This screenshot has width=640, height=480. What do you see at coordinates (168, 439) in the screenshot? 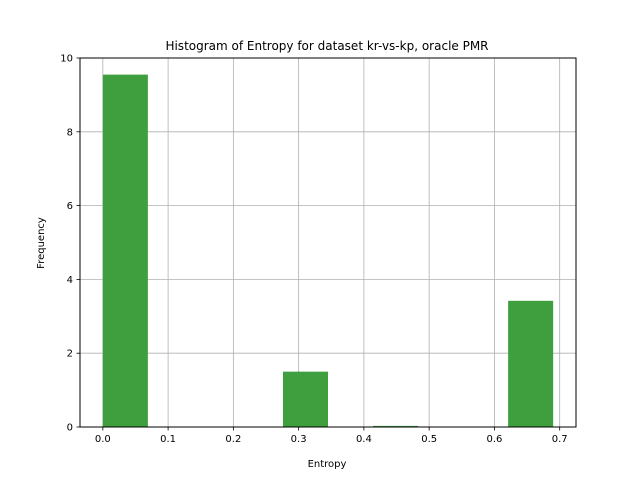
I see `x-tick-label: 0.1` at bounding box center [168, 439].